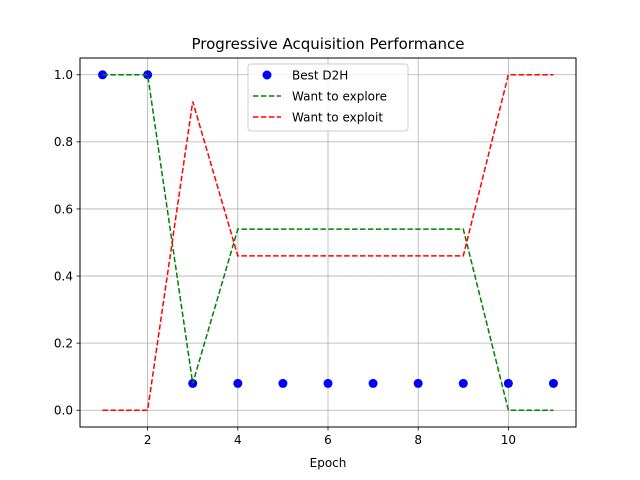  Describe the element at coordinates (339, 97) in the screenshot. I see `legend-label: Want to explore` at that location.